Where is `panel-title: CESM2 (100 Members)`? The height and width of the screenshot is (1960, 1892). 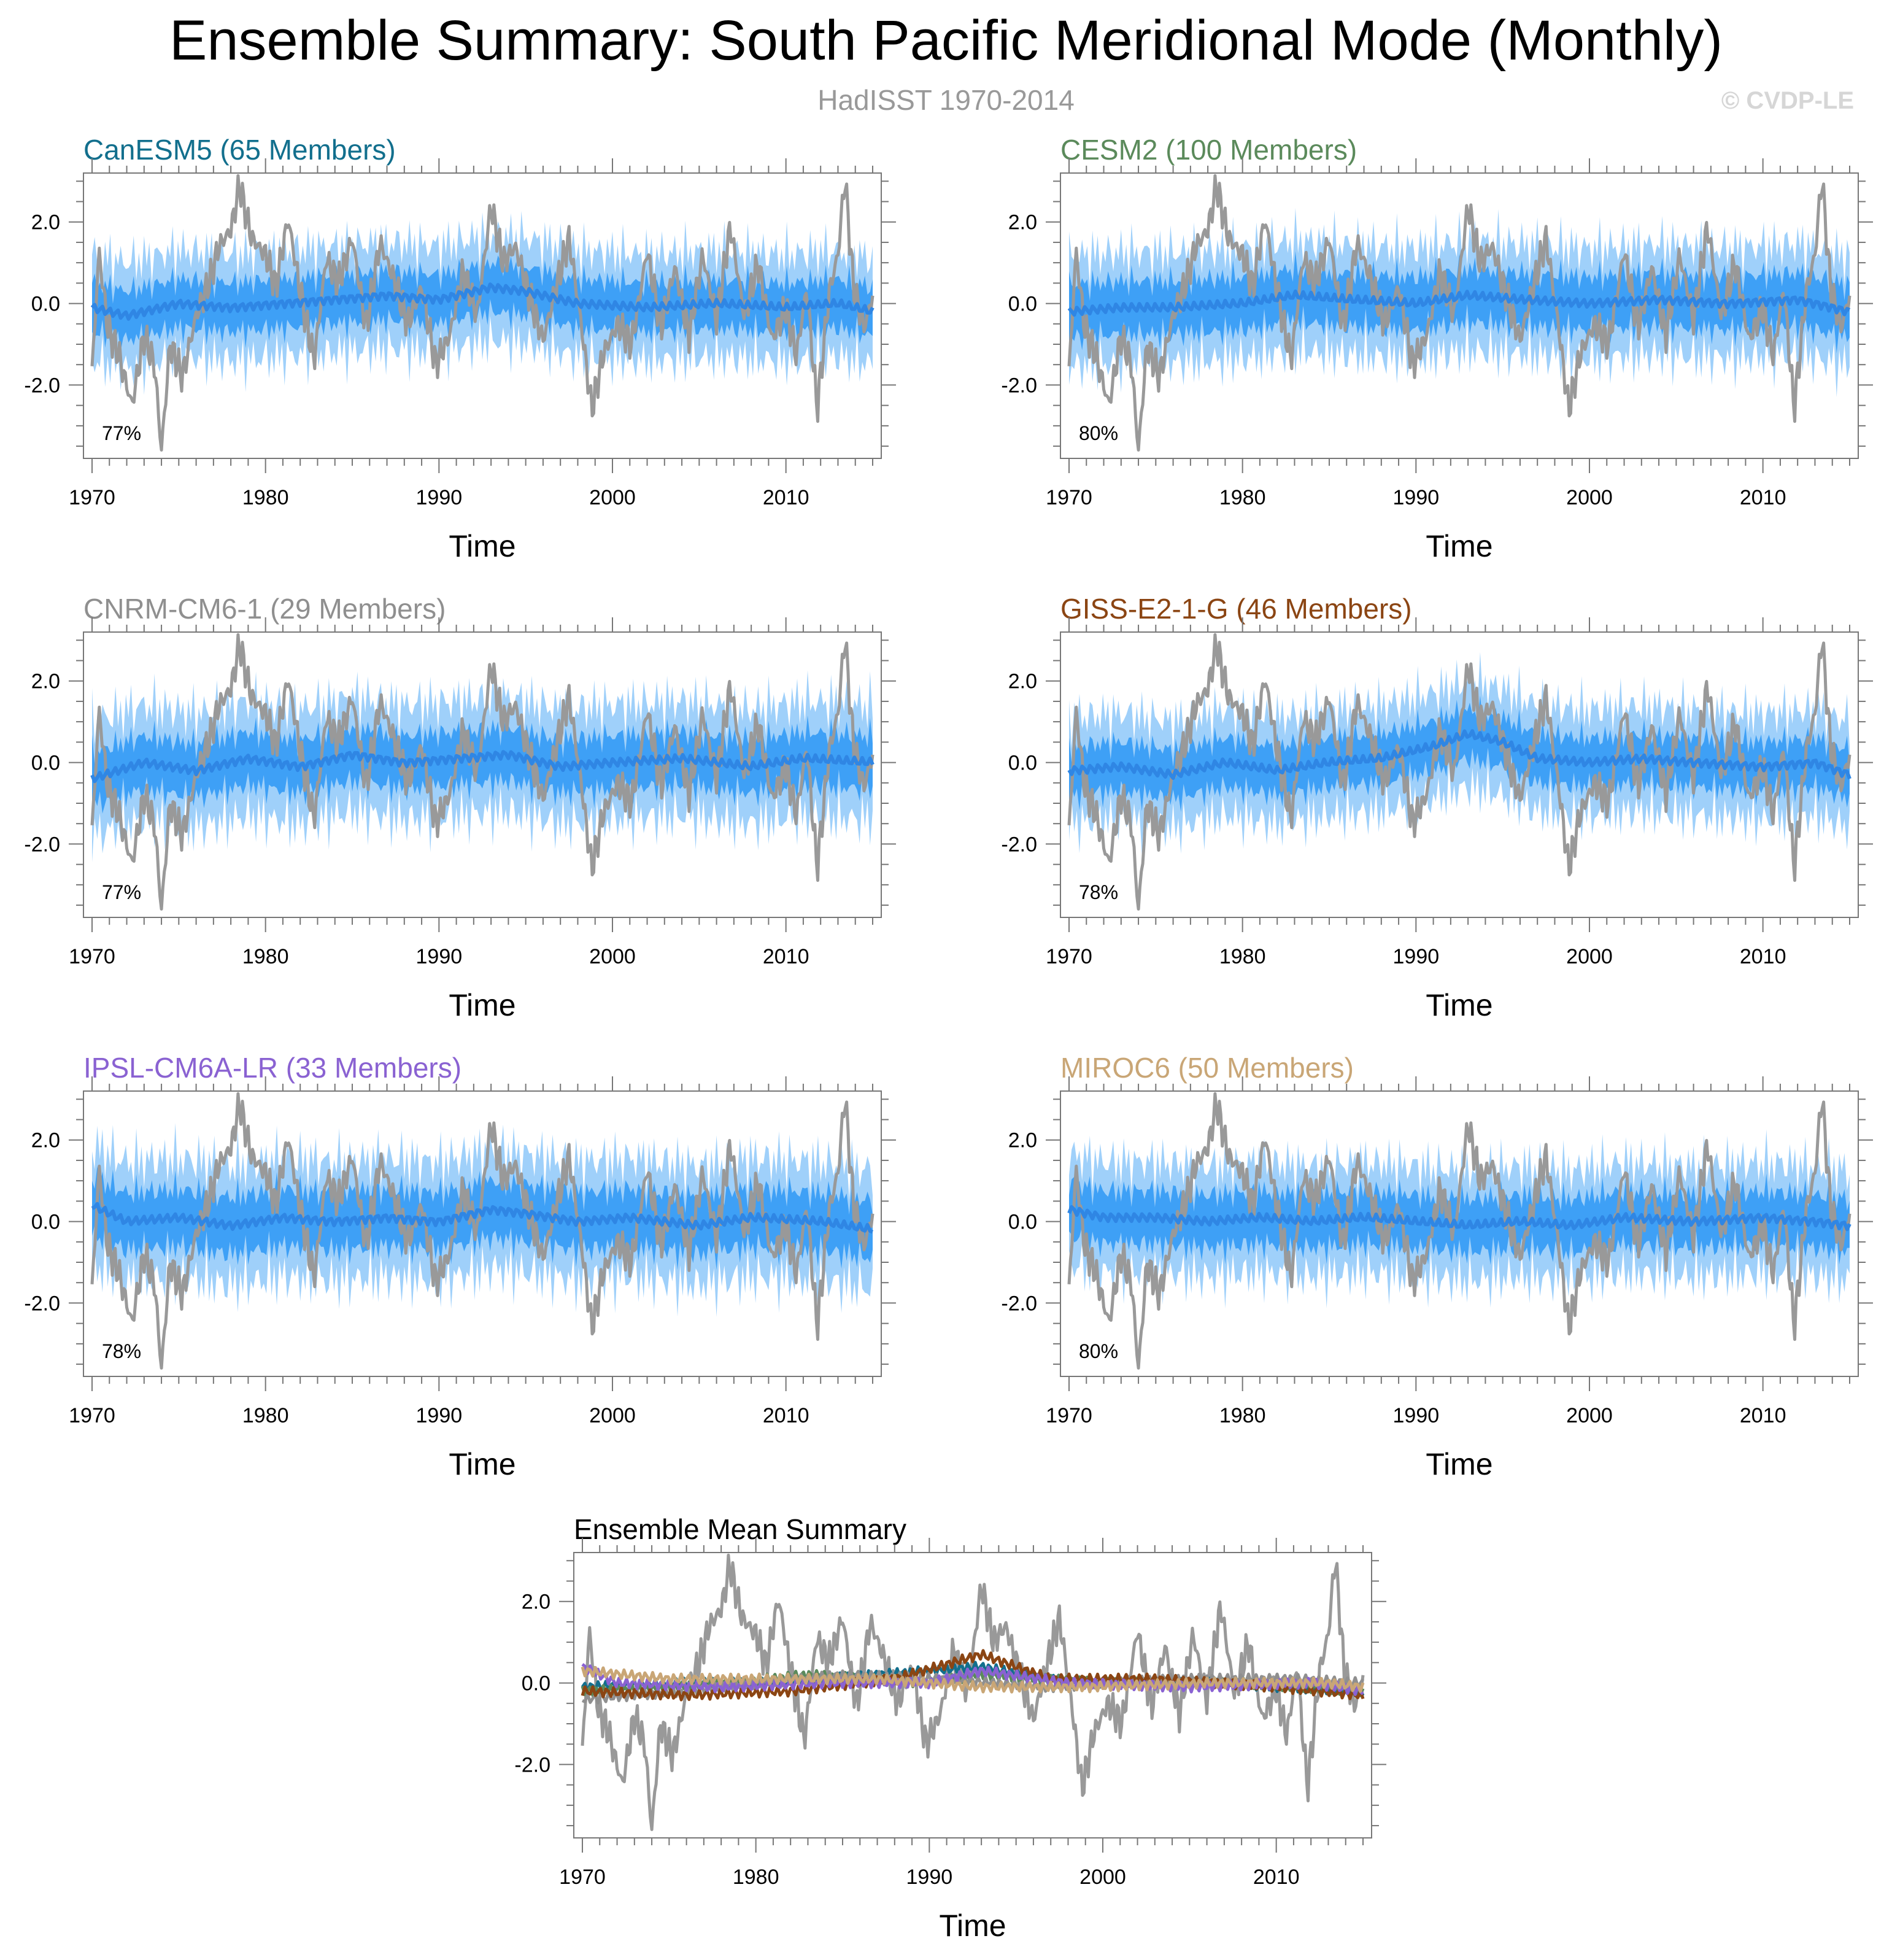
panel-title: CESM2 (100 Members) is located at coordinates (1208, 150).